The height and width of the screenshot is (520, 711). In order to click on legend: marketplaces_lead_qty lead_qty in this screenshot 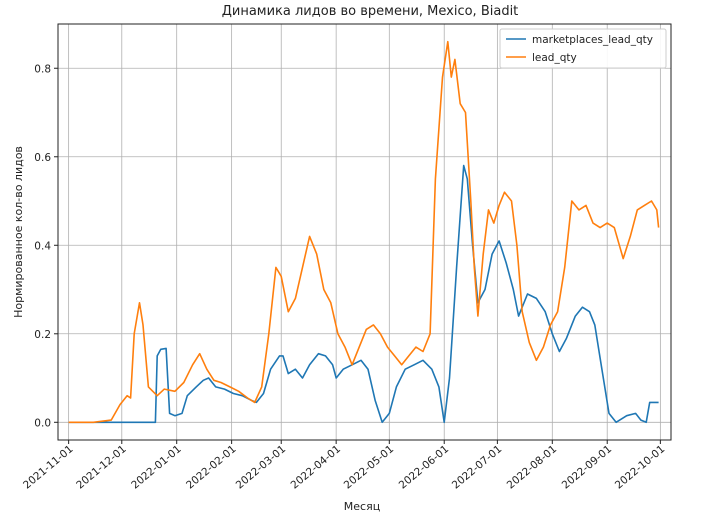, I will do `click(583, 48)`.